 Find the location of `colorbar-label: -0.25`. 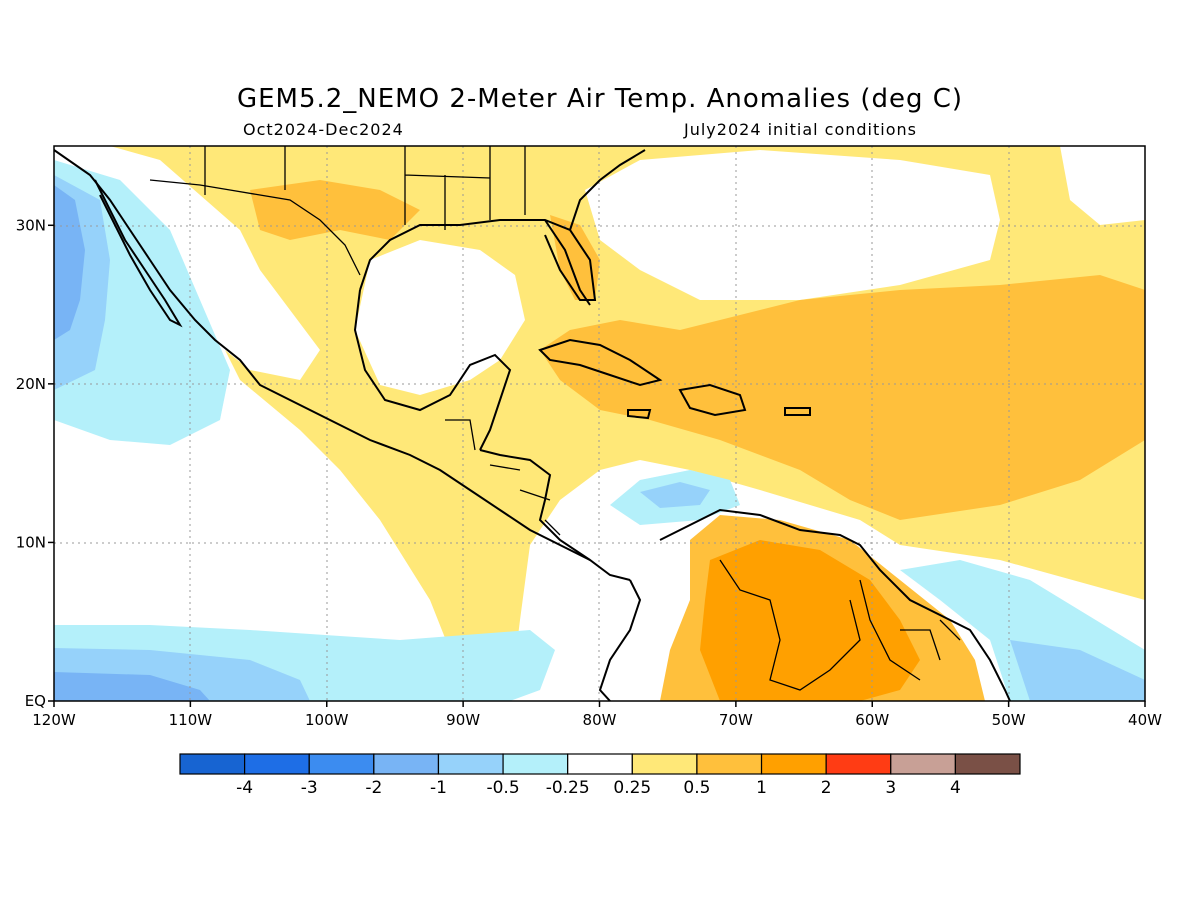

colorbar-label: -0.25 is located at coordinates (568, 788).